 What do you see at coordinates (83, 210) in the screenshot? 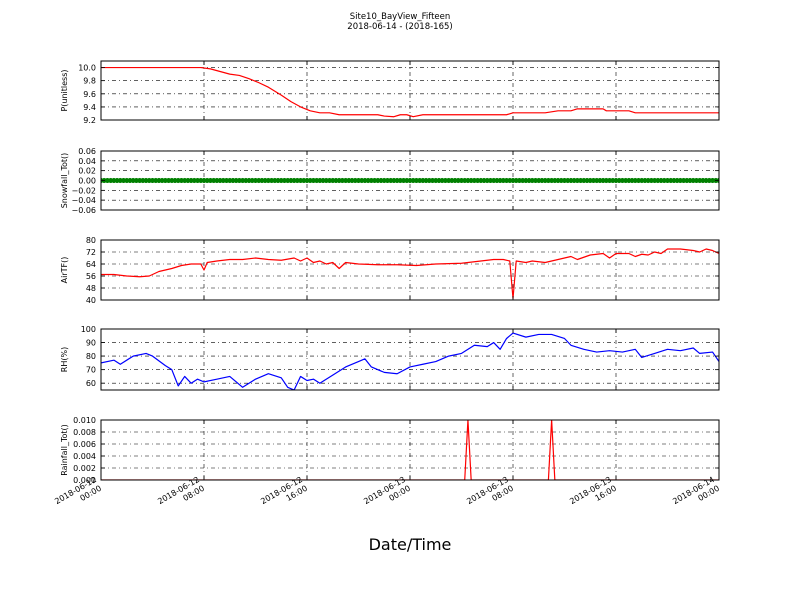
I see `y-tick-label: −0.06` at bounding box center [83, 210].